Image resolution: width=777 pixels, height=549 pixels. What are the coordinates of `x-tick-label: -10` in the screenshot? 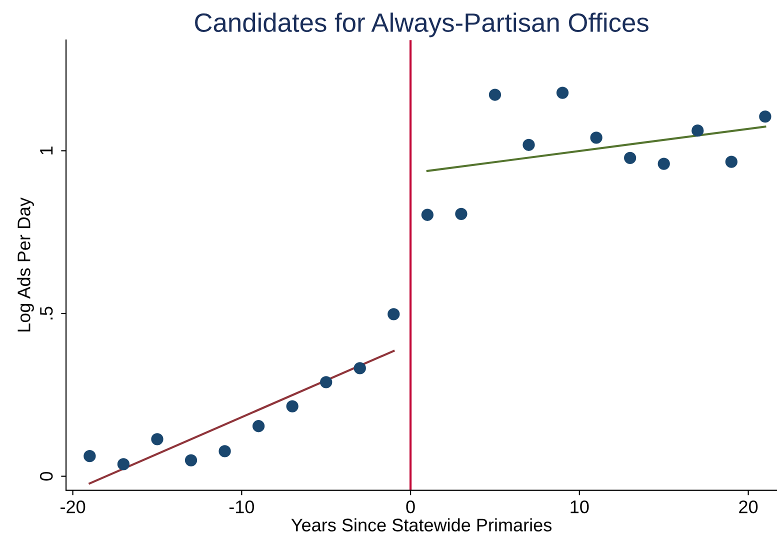 It's located at (241, 507).